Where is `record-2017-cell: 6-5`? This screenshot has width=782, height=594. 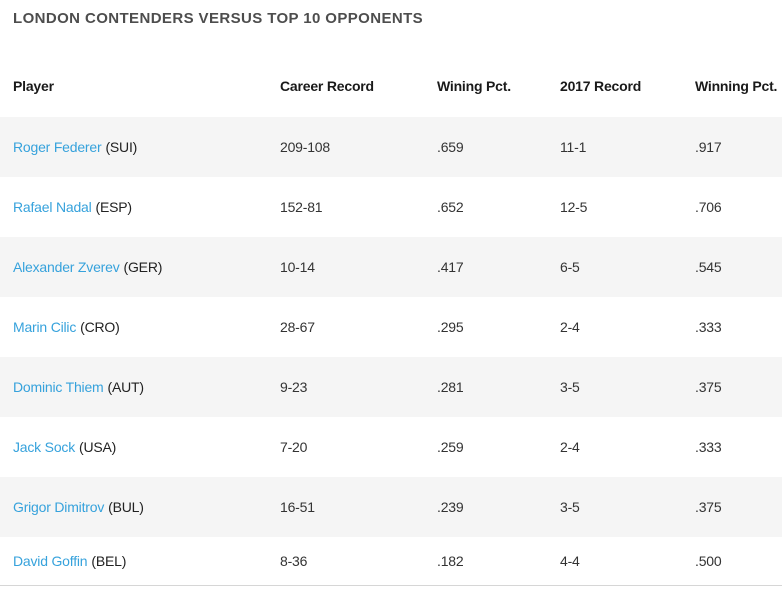
record-2017-cell: 6-5 is located at coordinates (570, 267).